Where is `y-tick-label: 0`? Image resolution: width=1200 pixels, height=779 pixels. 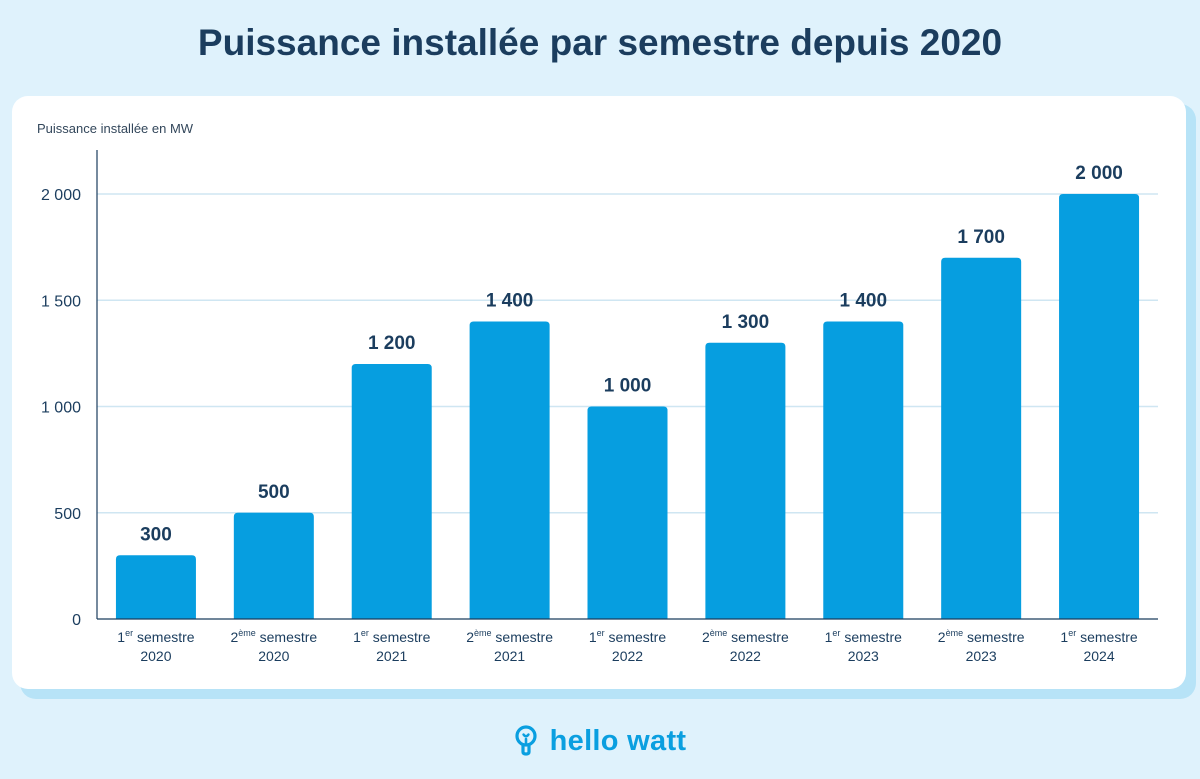 y-tick-label: 0 is located at coordinates (76, 620).